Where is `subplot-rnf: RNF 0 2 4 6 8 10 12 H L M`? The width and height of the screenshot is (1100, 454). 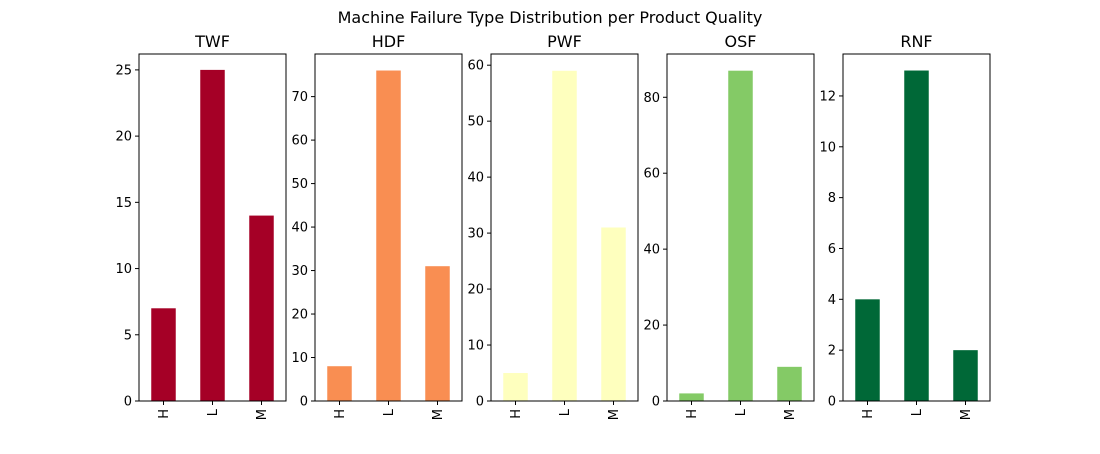 subplot-rnf: RNF 0 2 4 6 8 10 12 H L M is located at coordinates (905, 226).